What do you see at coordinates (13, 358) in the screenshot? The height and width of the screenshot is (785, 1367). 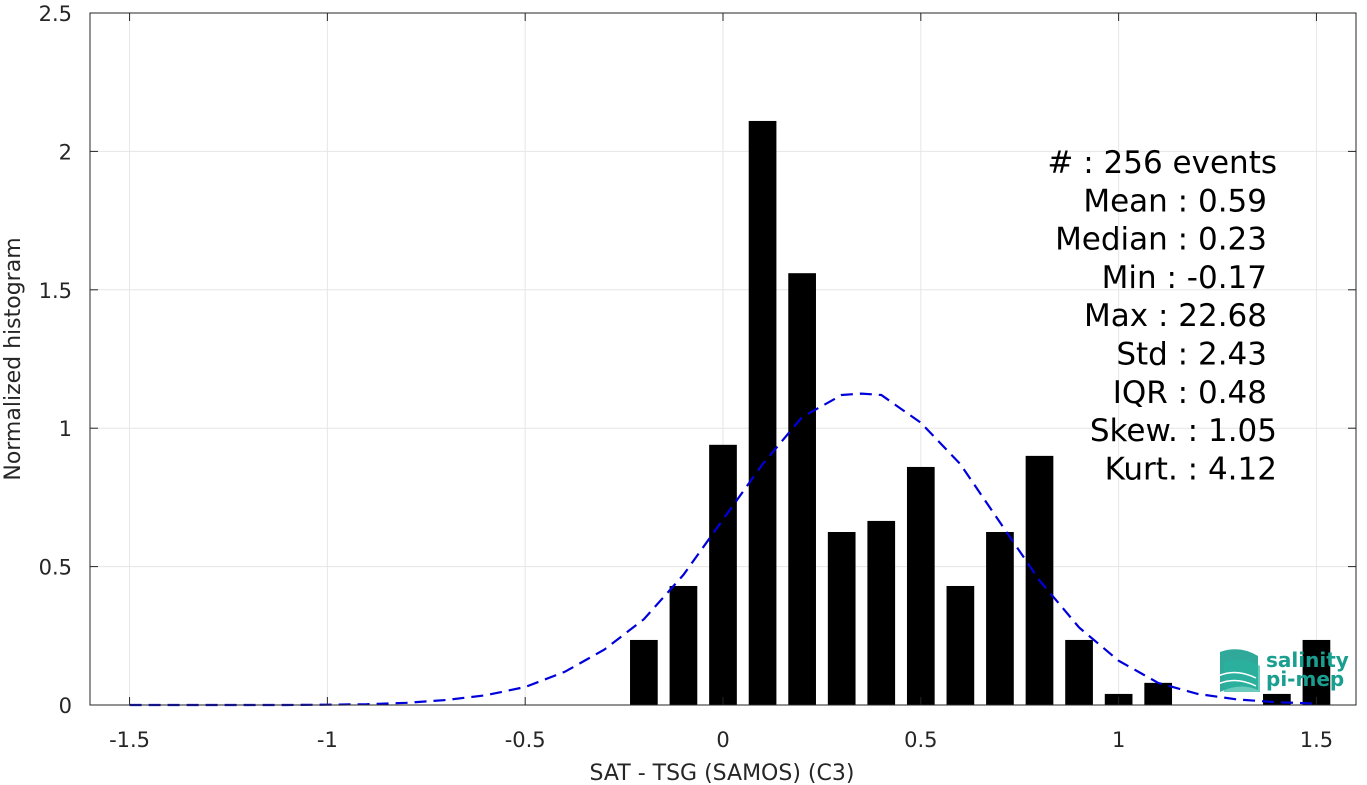 I see `y-axis-label: Normalized histogram` at bounding box center [13, 358].